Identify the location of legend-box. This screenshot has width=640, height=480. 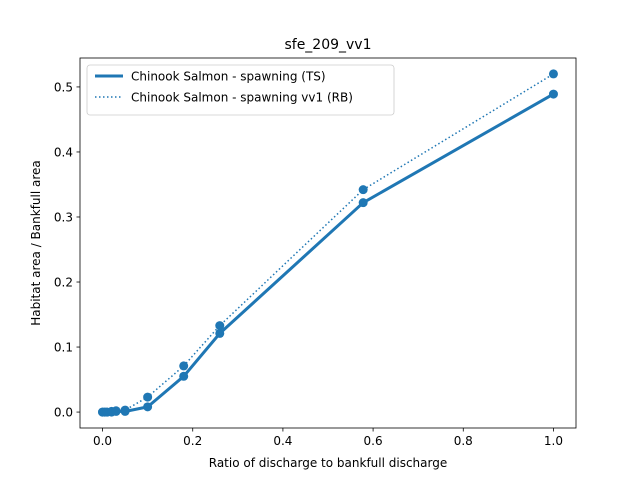
(240, 90).